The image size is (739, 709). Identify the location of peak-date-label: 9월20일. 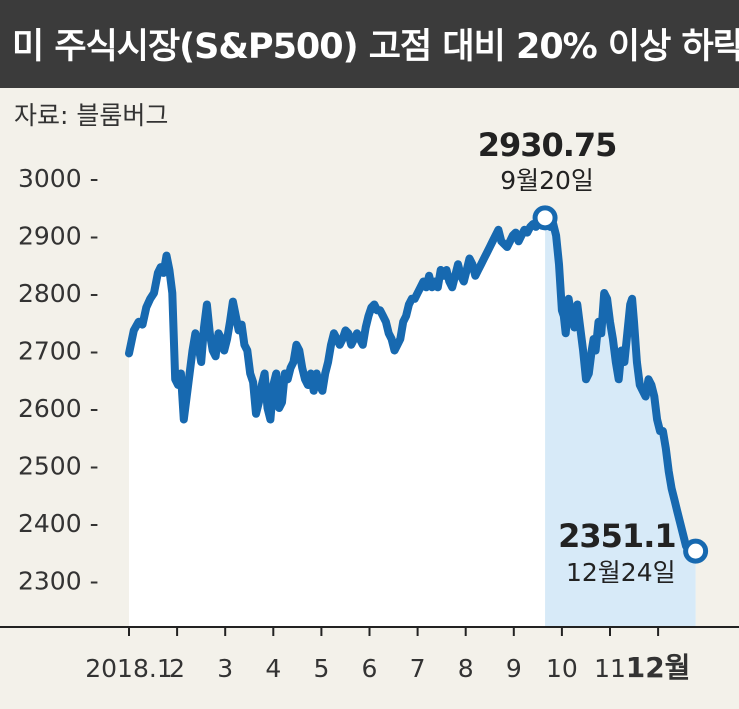
(547, 180).